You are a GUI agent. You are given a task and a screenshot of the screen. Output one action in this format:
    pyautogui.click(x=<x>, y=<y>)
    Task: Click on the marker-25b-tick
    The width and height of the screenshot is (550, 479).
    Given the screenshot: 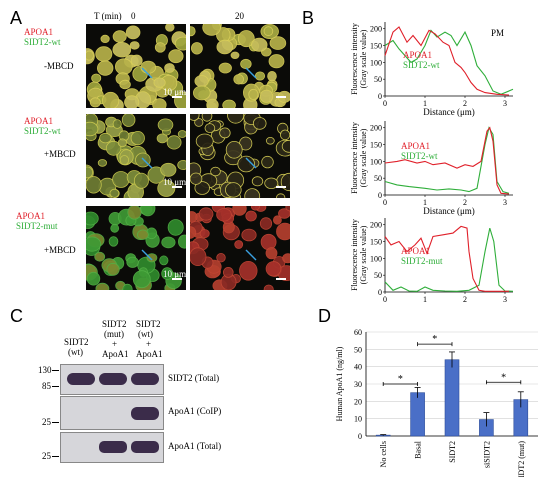 What is the action you would take?
    pyautogui.click(x=55, y=456)
    